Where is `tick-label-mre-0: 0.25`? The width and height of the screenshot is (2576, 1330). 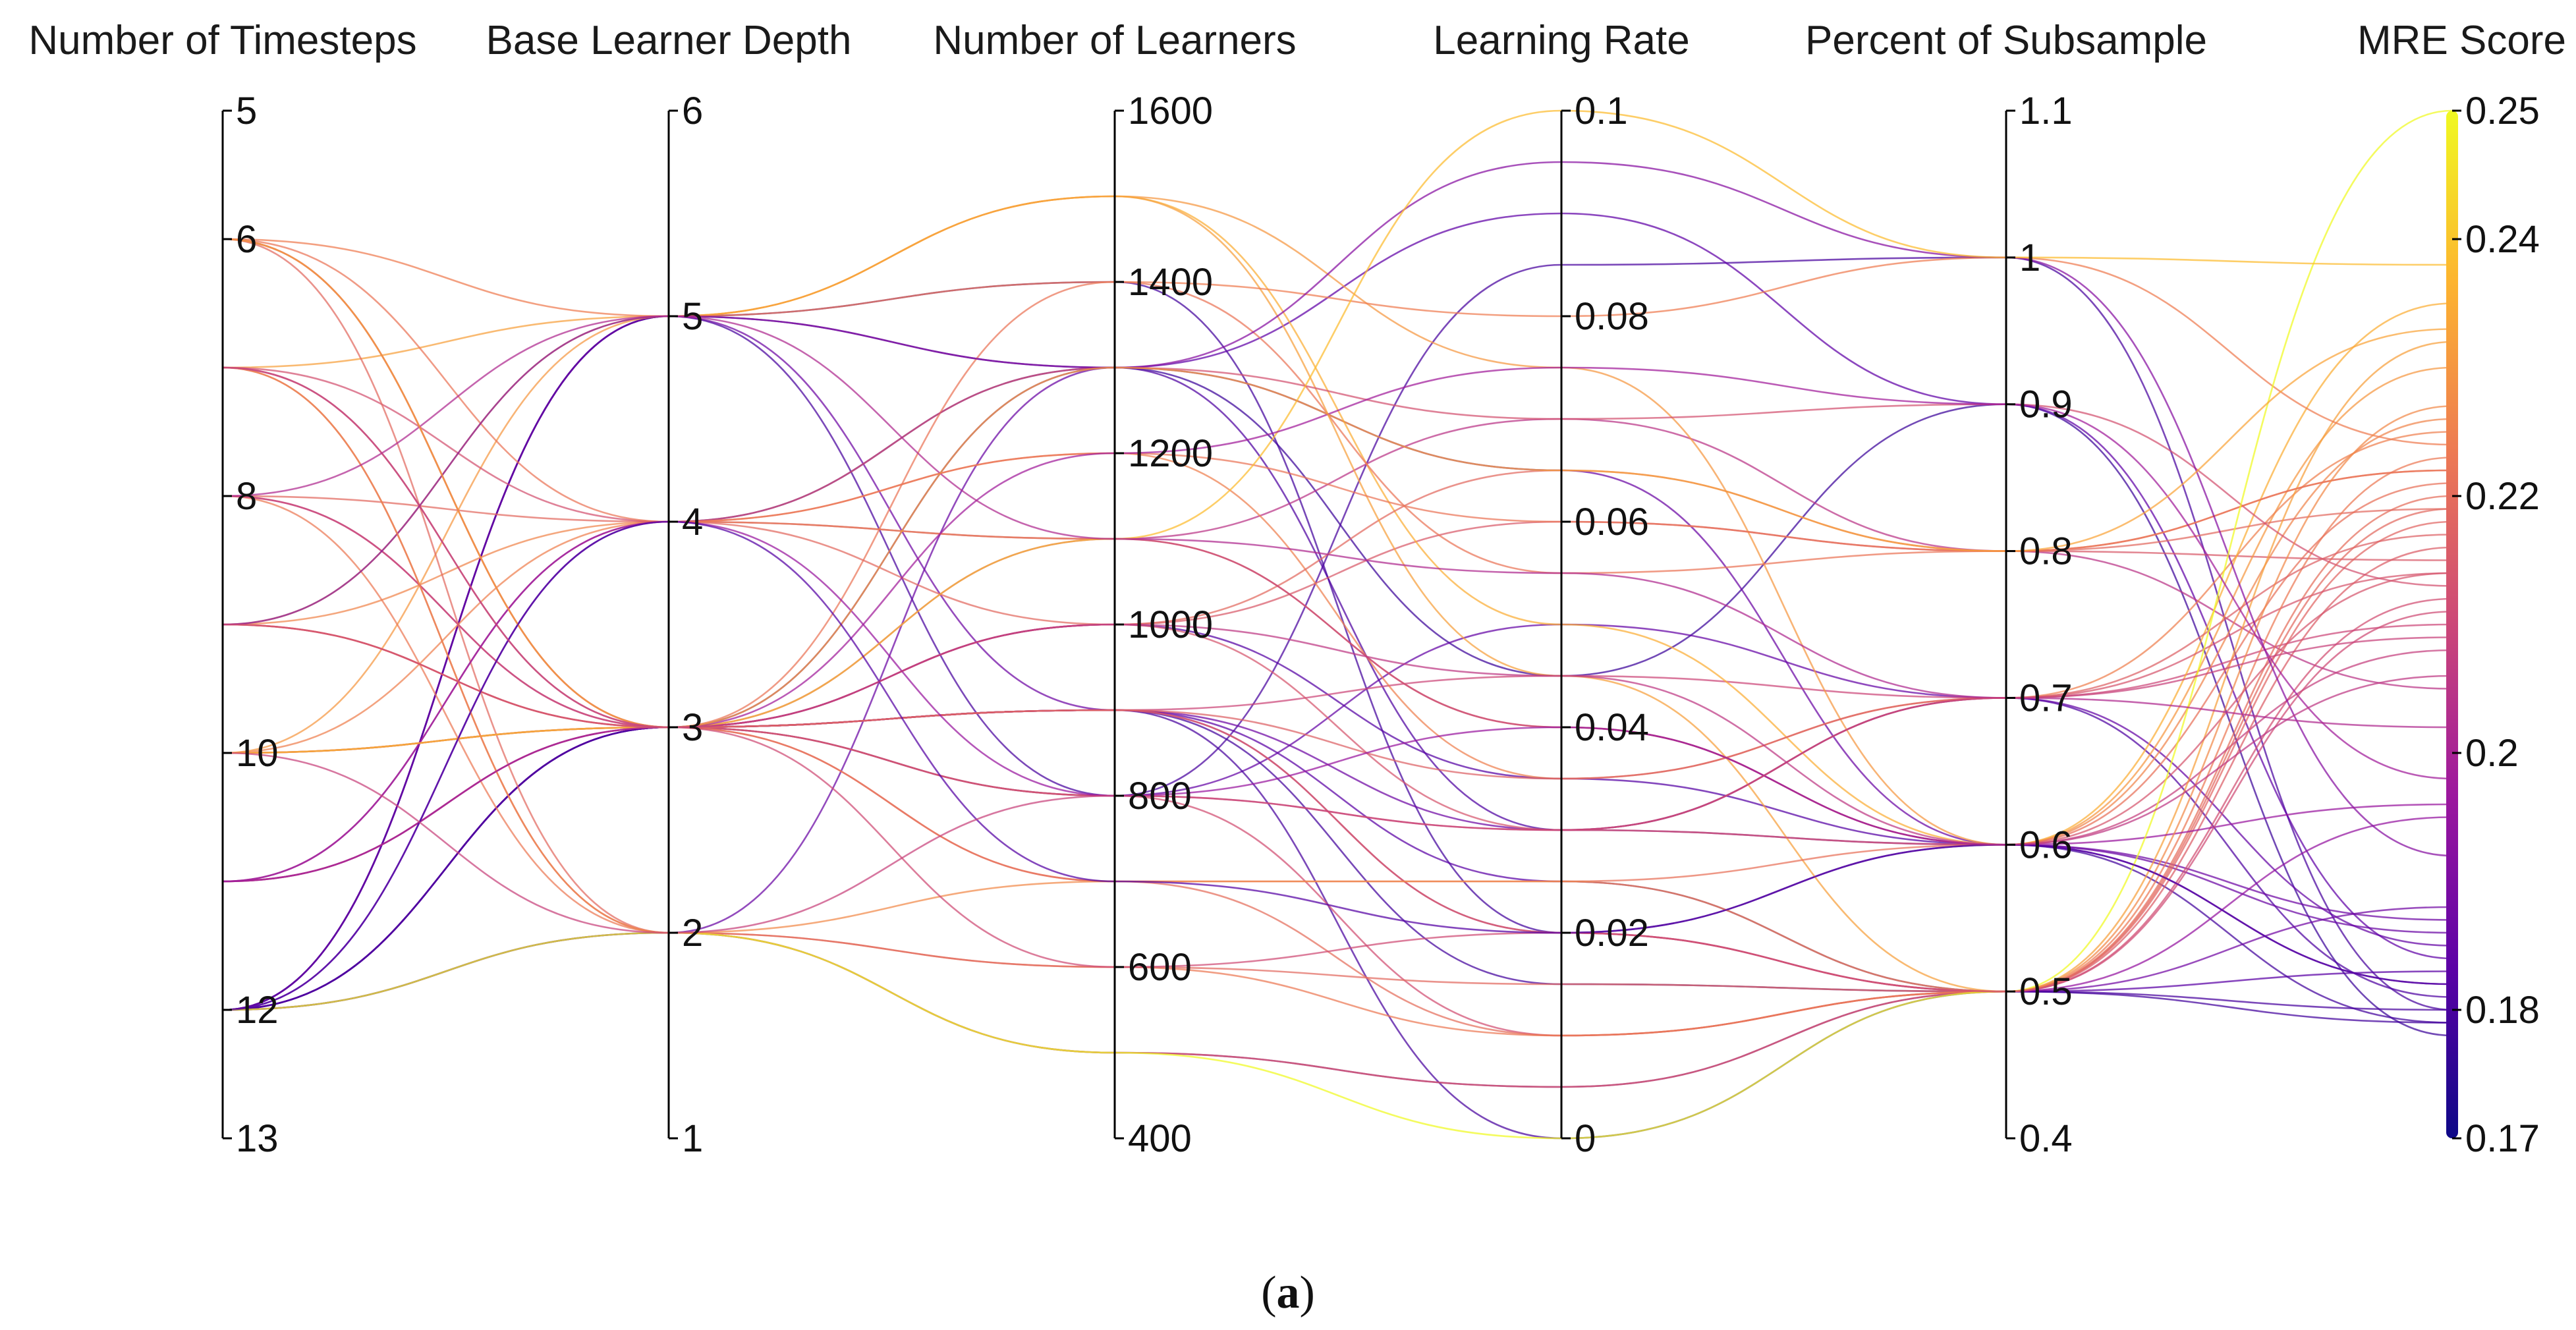 tick-label-mre-0: 0.25 is located at coordinates (2502, 111).